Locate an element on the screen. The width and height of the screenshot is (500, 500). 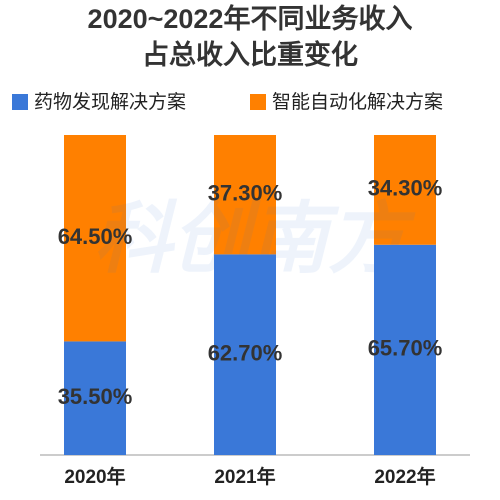
value-label: 34.30% is located at coordinates (405, 188).